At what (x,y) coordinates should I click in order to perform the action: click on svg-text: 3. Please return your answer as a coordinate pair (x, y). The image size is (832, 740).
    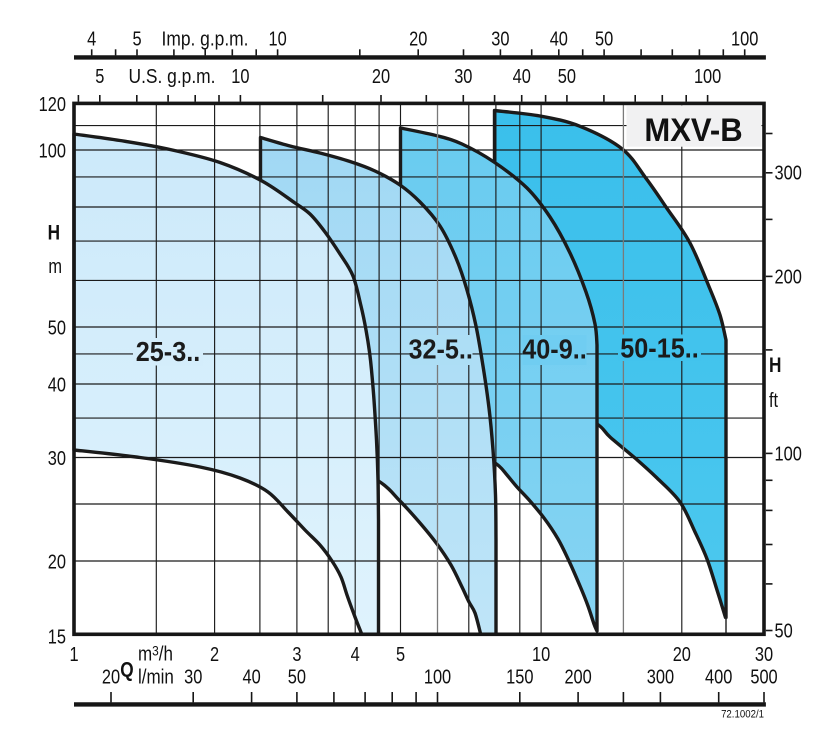
    Looking at the image, I should click on (296, 653).